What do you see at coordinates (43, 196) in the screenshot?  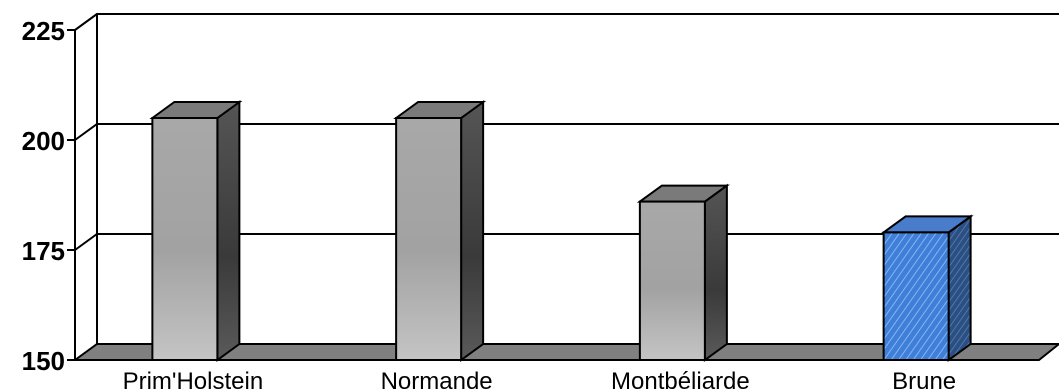 I see `value-axis-labels: 150 175 200 225` at bounding box center [43, 196].